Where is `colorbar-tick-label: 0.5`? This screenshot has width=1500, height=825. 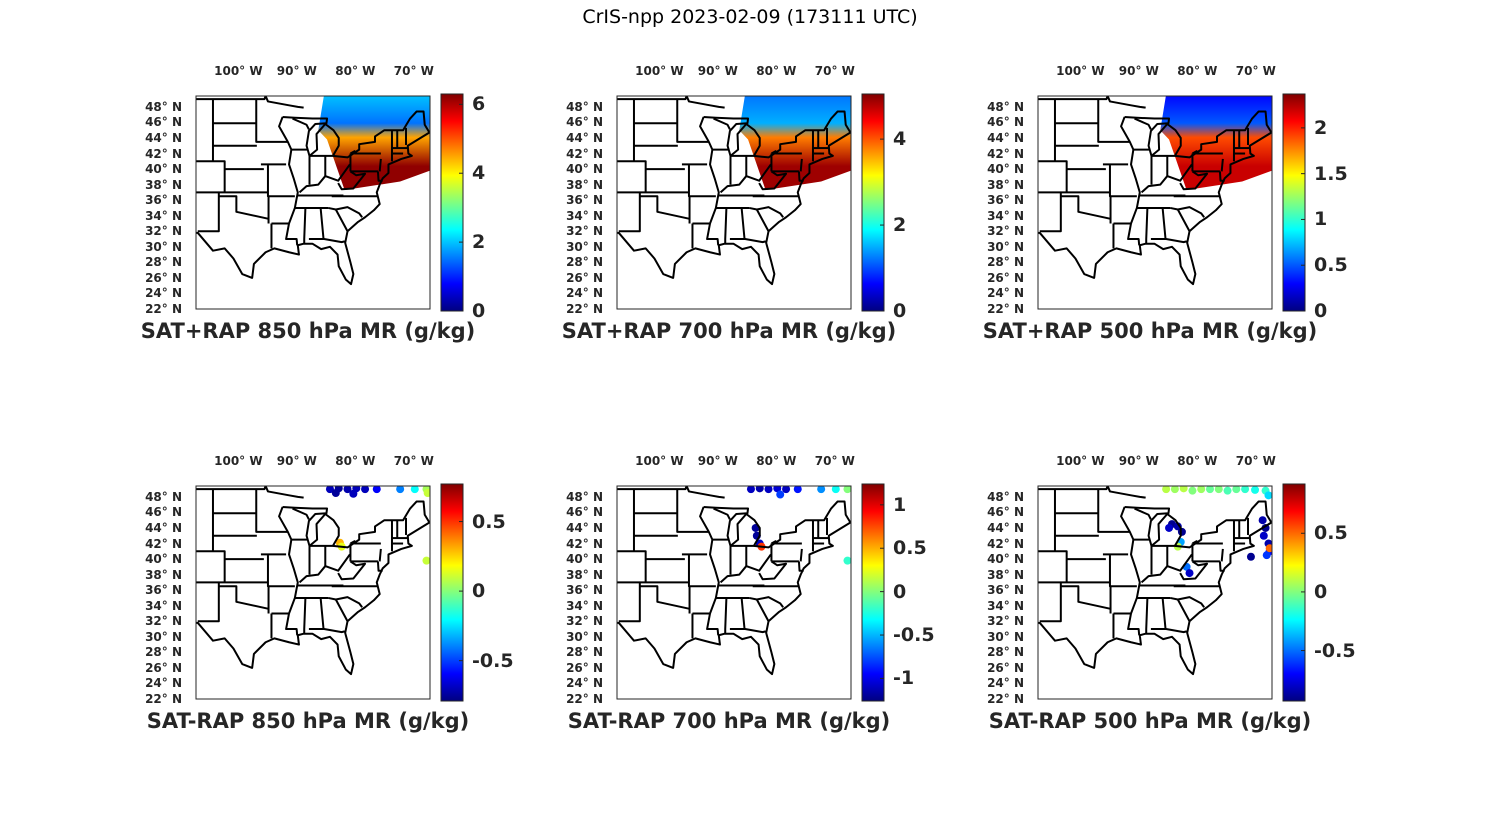 colorbar-tick-label: 0.5 is located at coordinates (910, 548).